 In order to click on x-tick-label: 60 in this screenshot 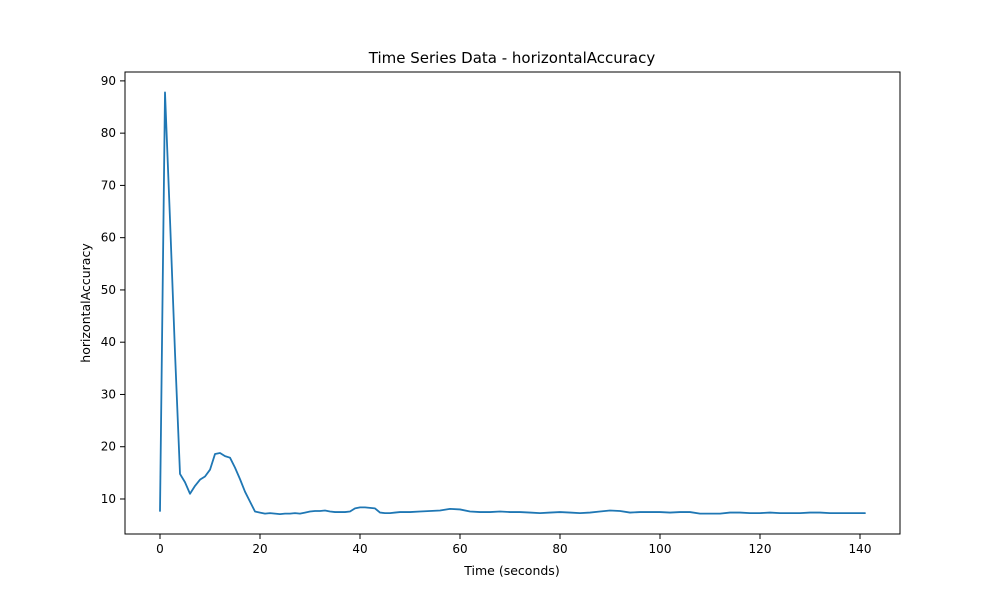, I will do `click(459, 549)`.